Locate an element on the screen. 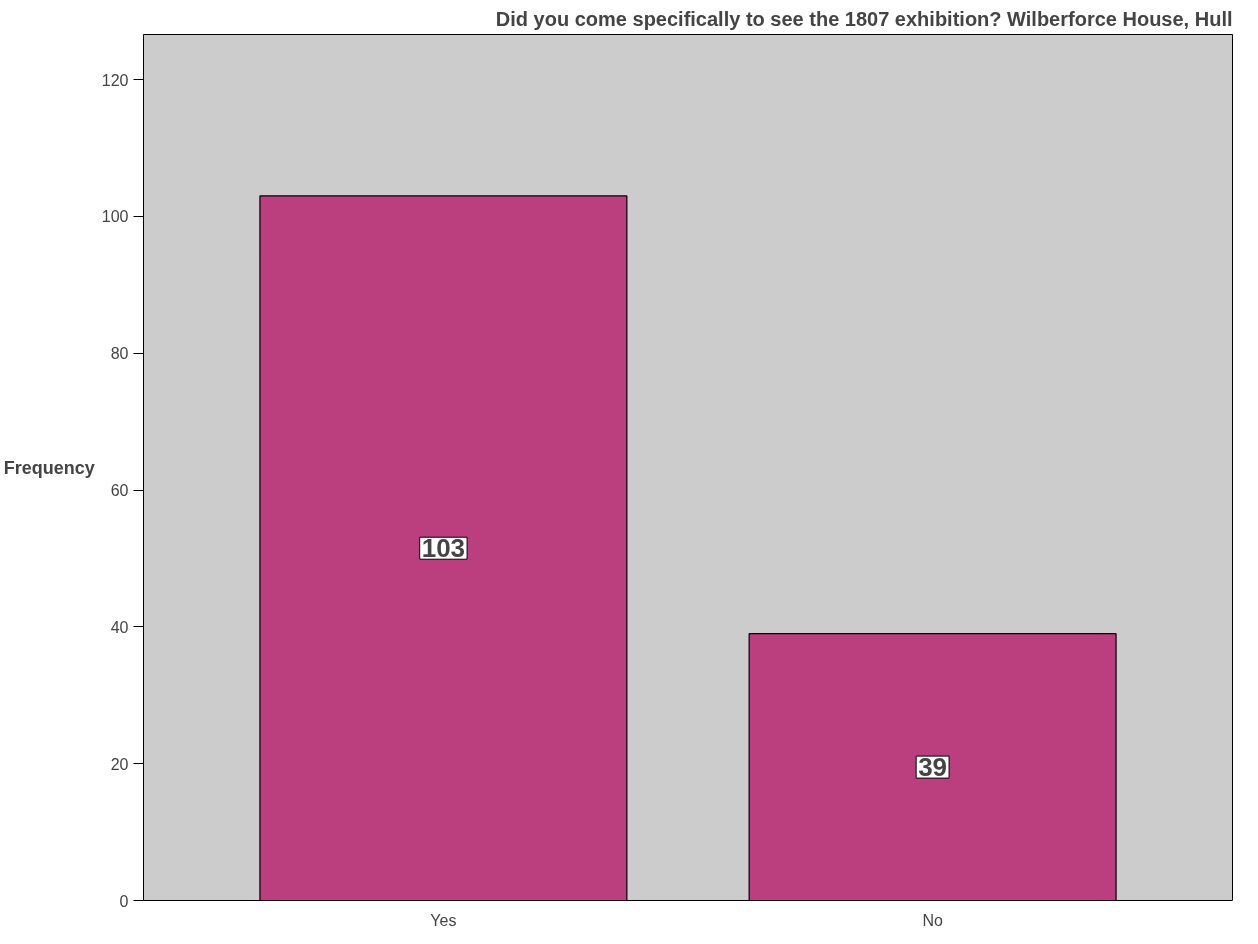 This screenshot has height=944, width=1258. data-label: 39 is located at coordinates (933, 767).